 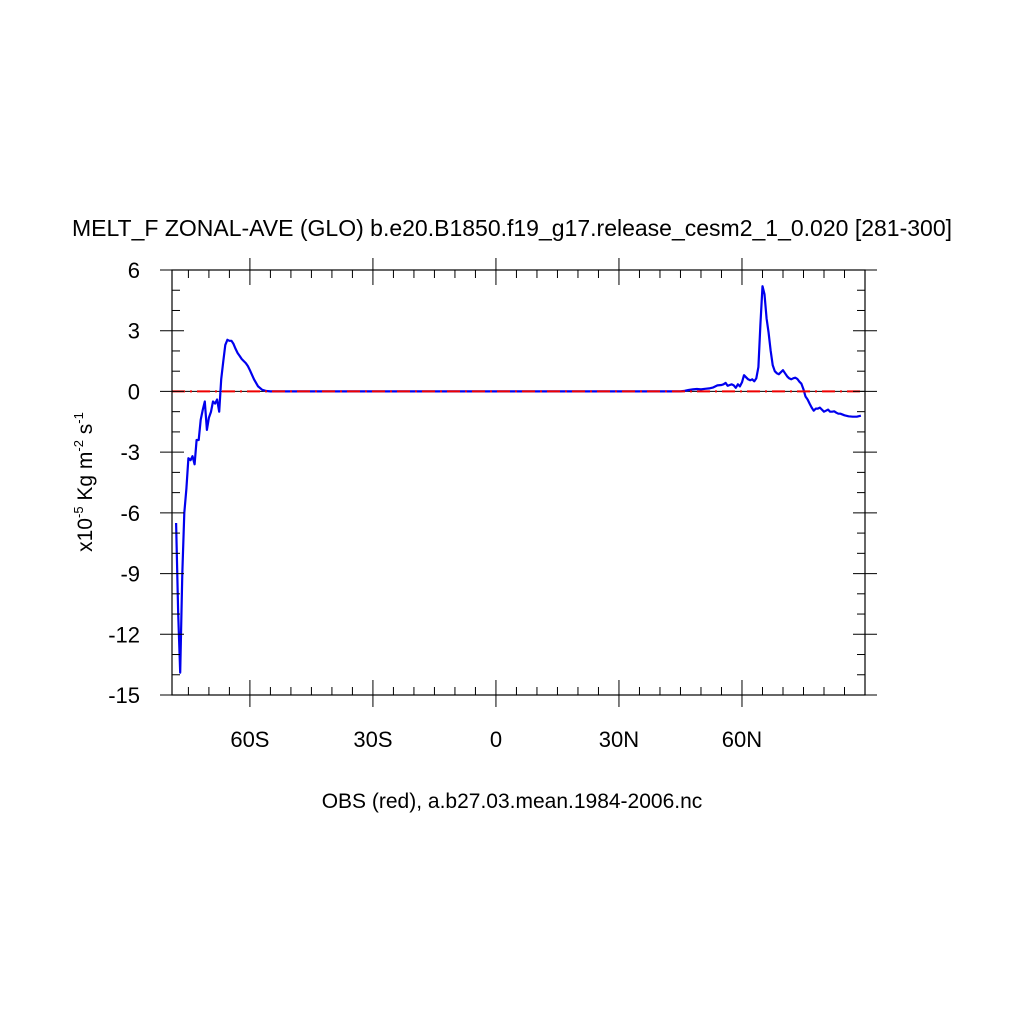 I want to click on y-axis-label-exponent: -5, so click(x=78, y=512).